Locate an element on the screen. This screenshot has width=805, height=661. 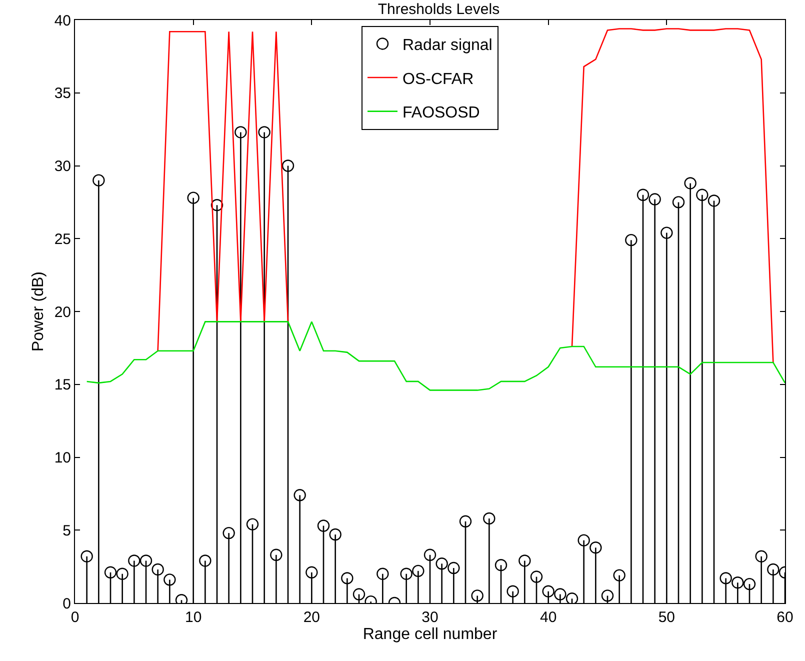
y-tick-label: 10 is located at coordinates (62, 458).